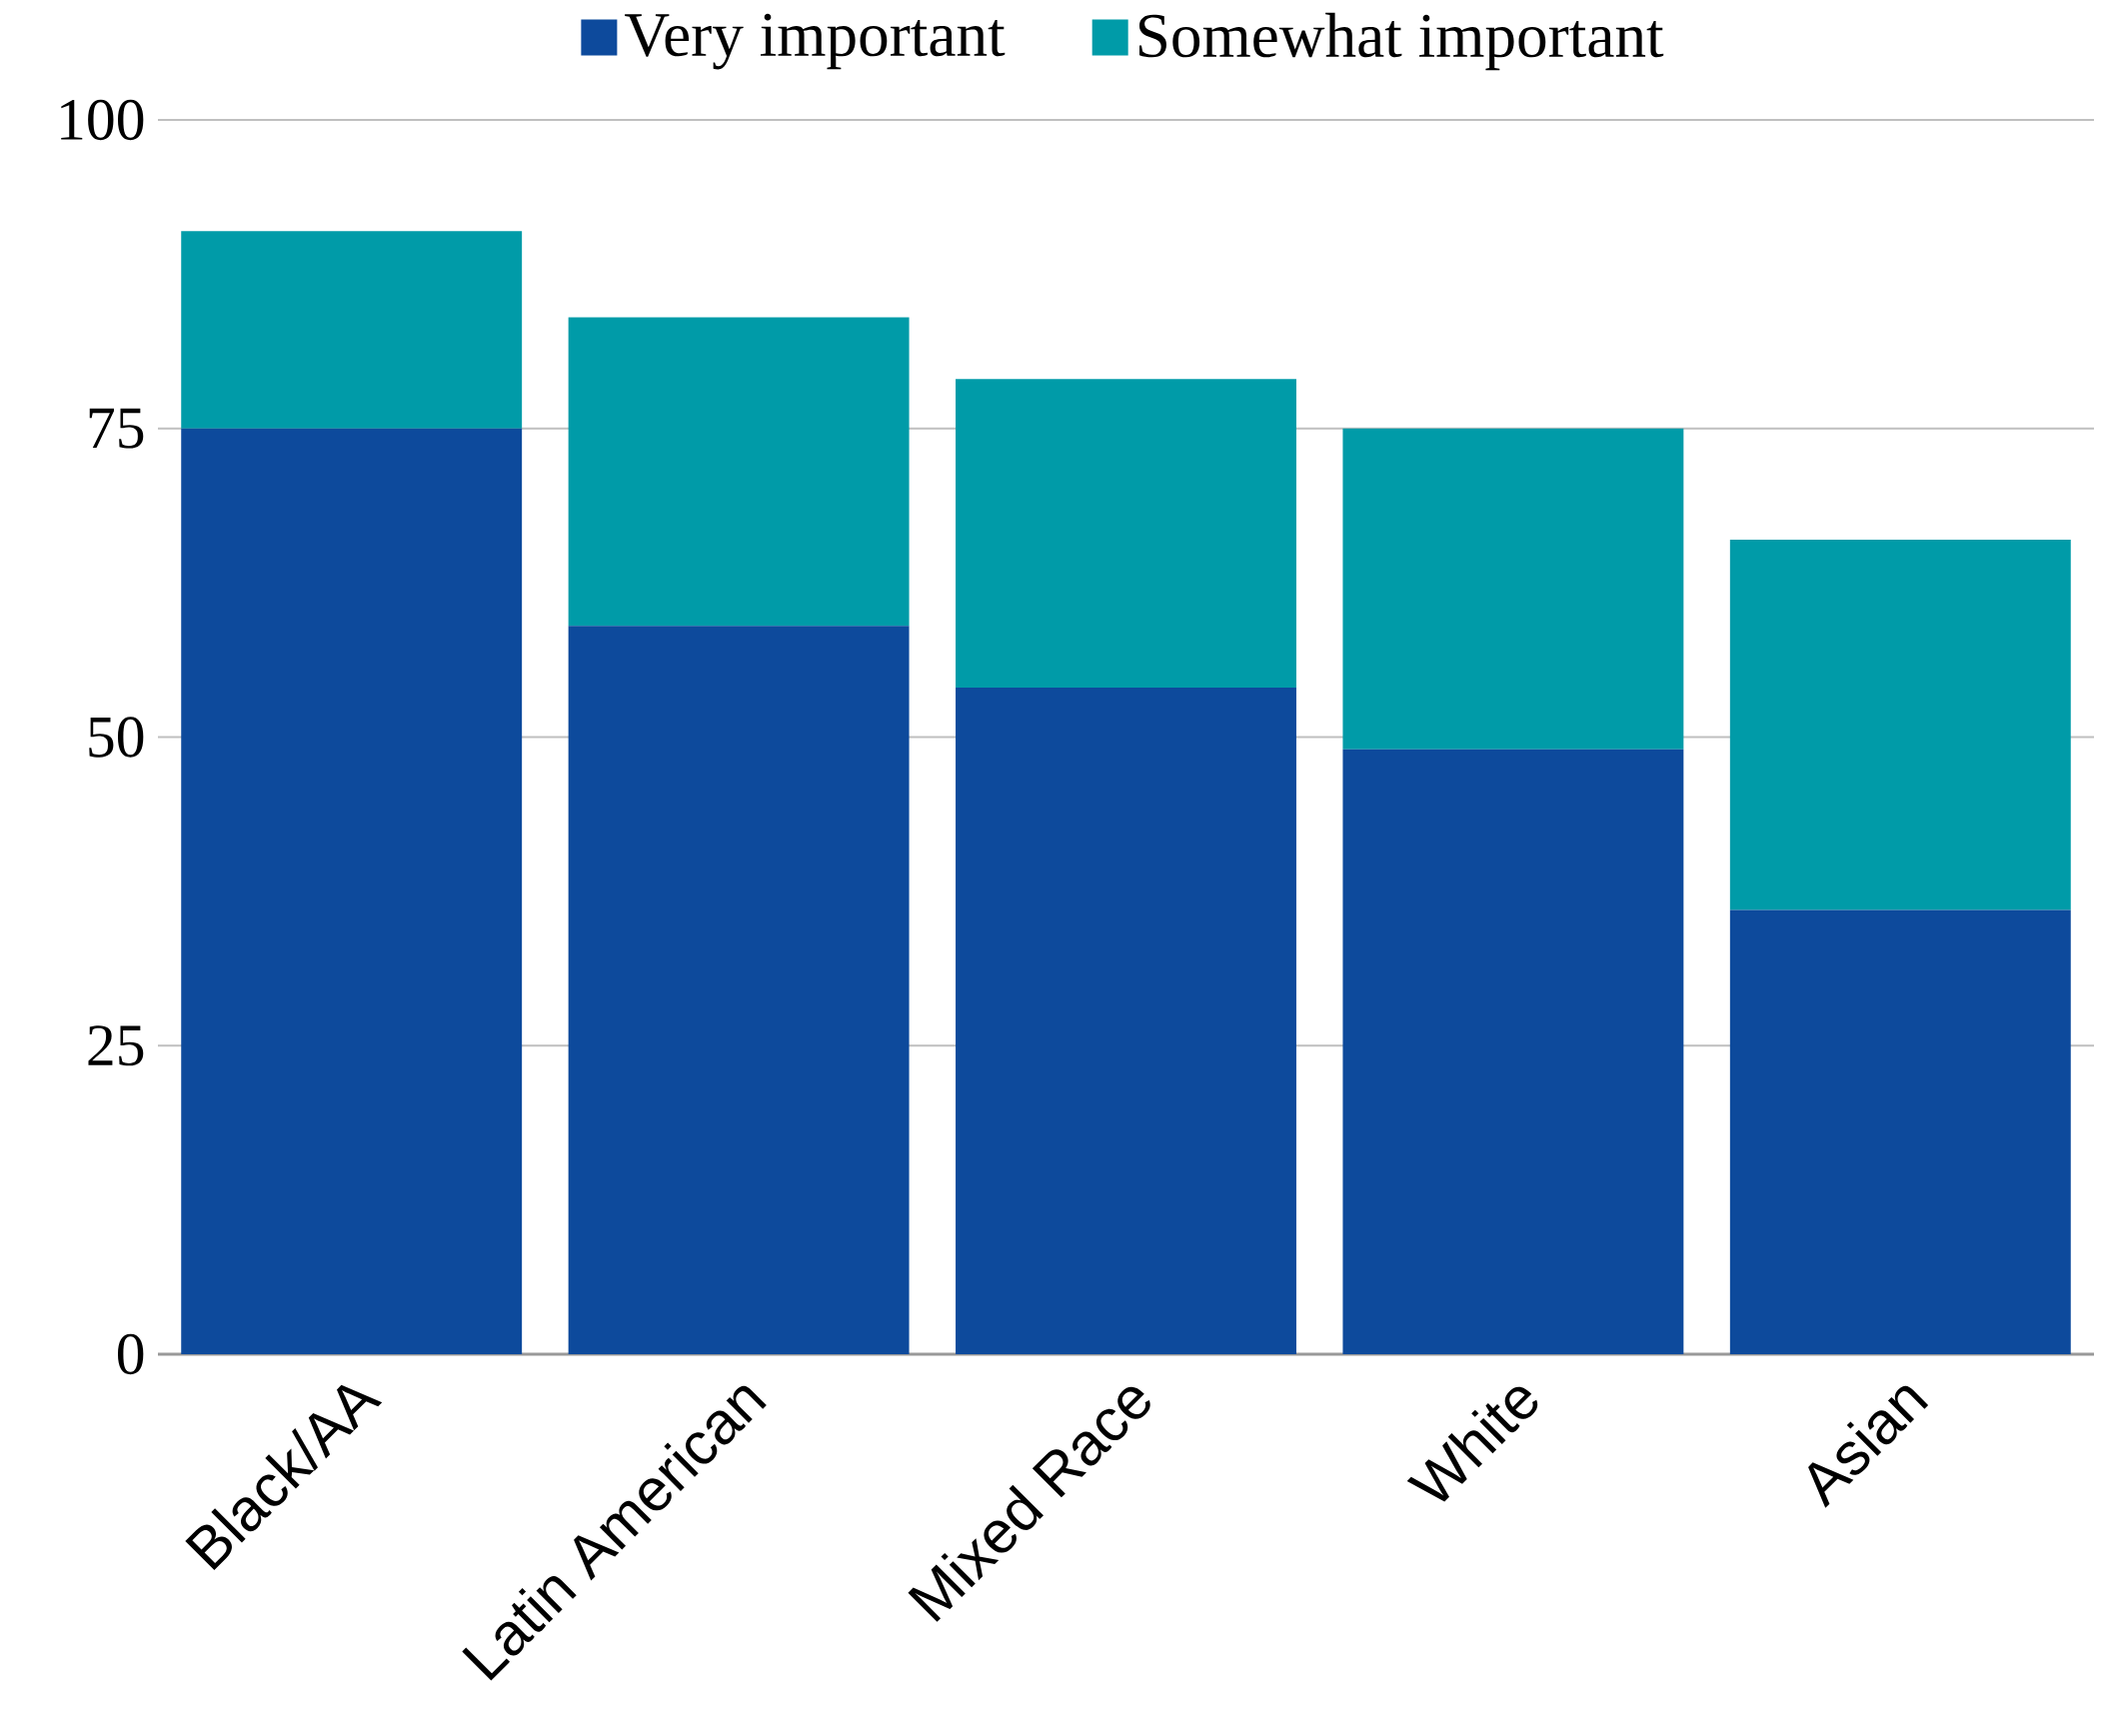 This screenshot has height=1736, width=2111. Describe the element at coordinates (116, 1045) in the screenshot. I see `y-tick-label: 25` at that location.